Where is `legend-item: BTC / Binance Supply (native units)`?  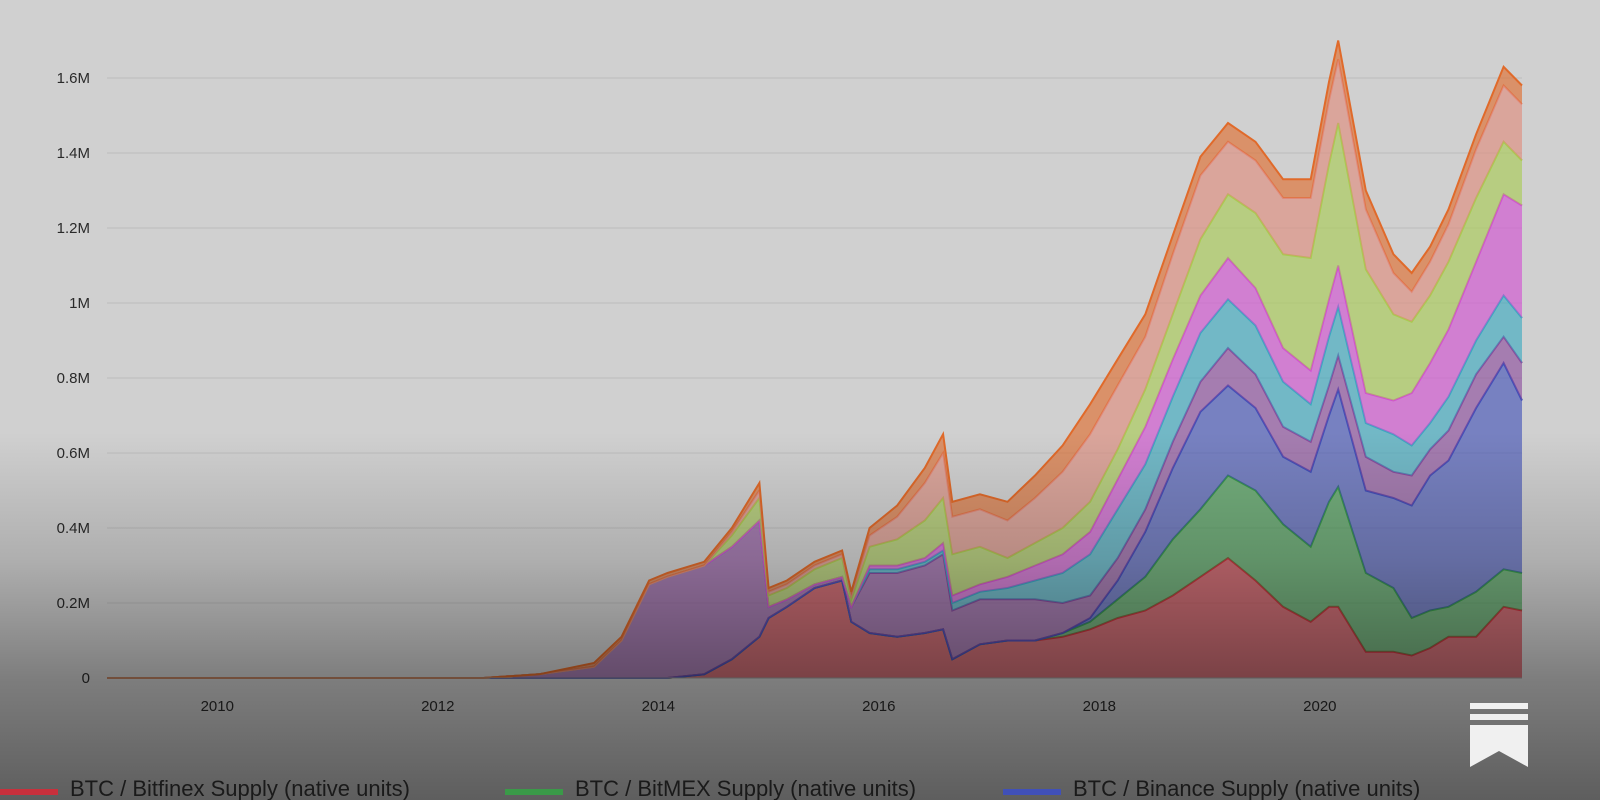
legend-item: BTC / Binance Supply (native units) is located at coordinates (1211, 788).